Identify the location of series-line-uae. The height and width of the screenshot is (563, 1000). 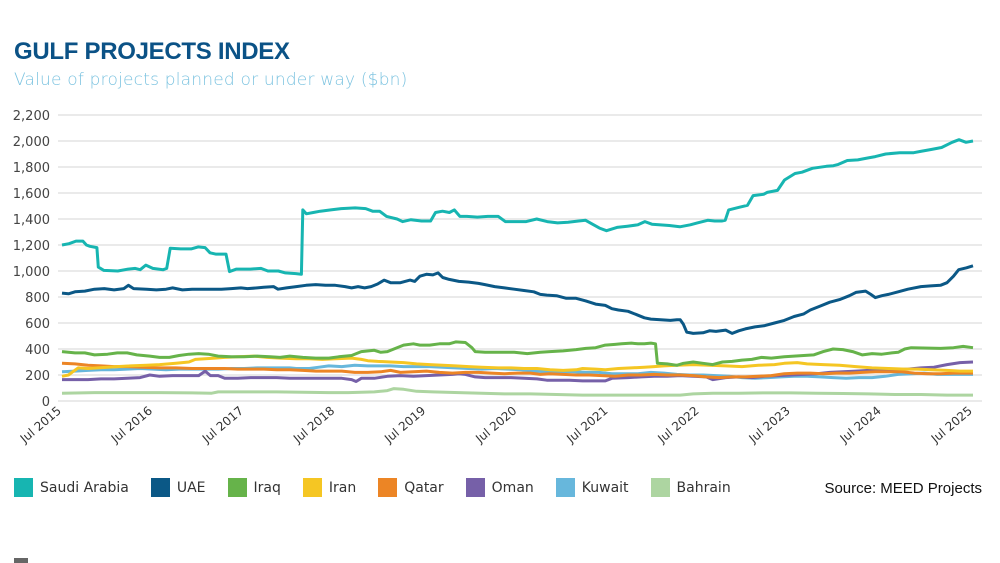
(517, 299).